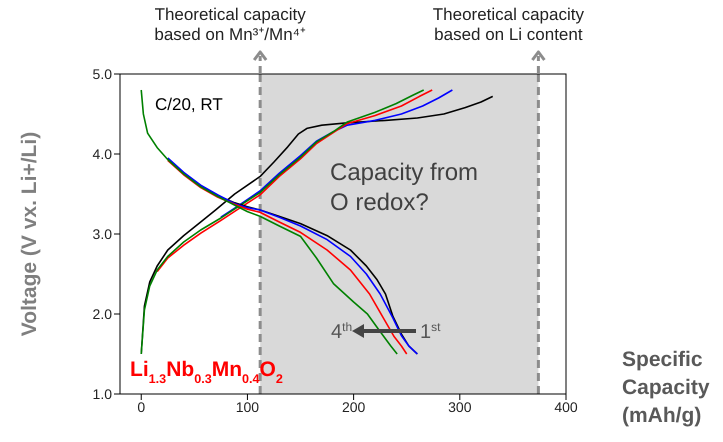  What do you see at coordinates (431, 331) in the screenshot?
I see `annotation: 1$^{st}$` at bounding box center [431, 331].